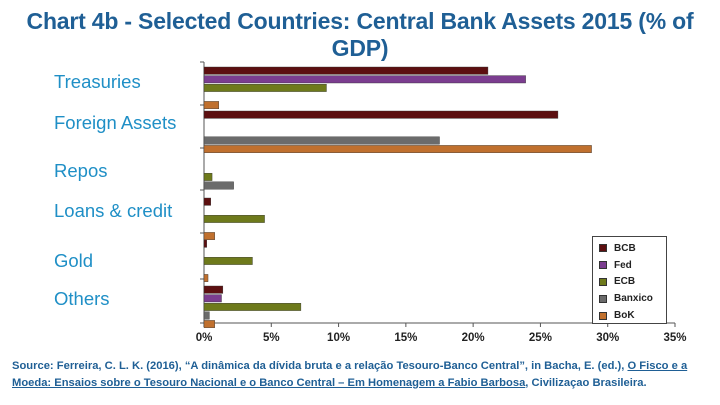 This screenshot has height=405, width=720. I want to click on source-suffix: , Civilizaçao Brasileira., so click(586, 383).